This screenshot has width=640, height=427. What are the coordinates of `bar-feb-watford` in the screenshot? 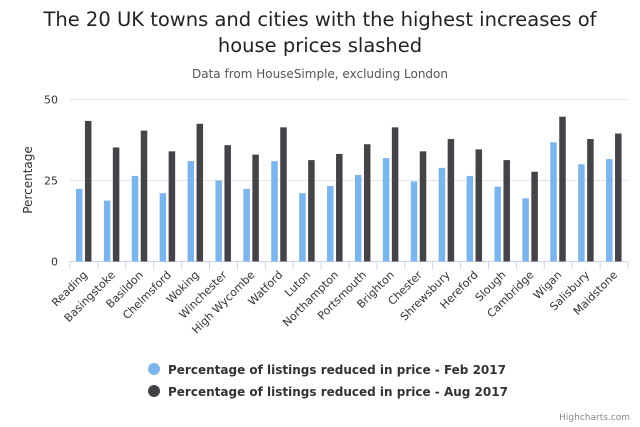 It's located at (274, 211).